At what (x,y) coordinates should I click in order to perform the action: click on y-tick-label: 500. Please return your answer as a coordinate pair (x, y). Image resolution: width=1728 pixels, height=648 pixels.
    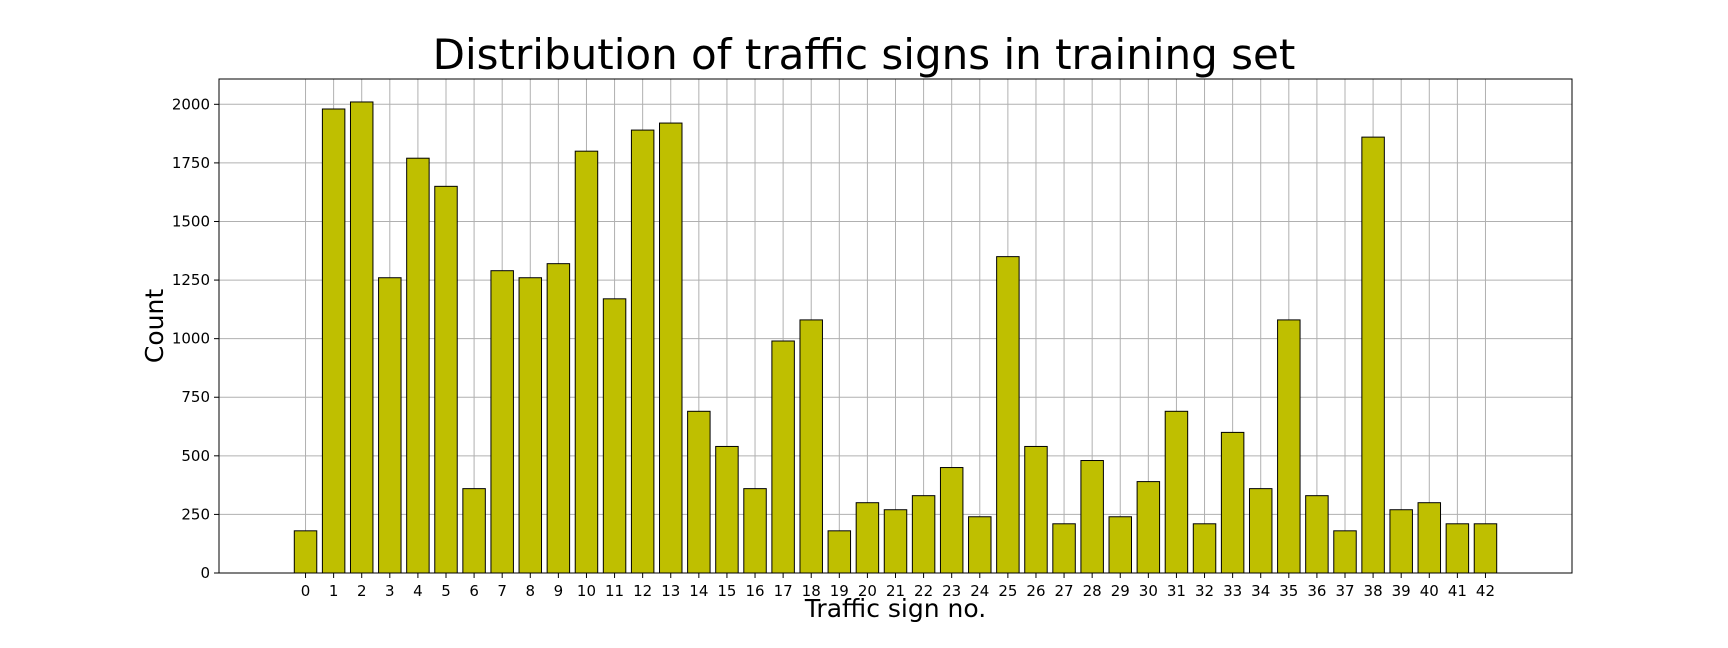
    Looking at the image, I should click on (195, 456).